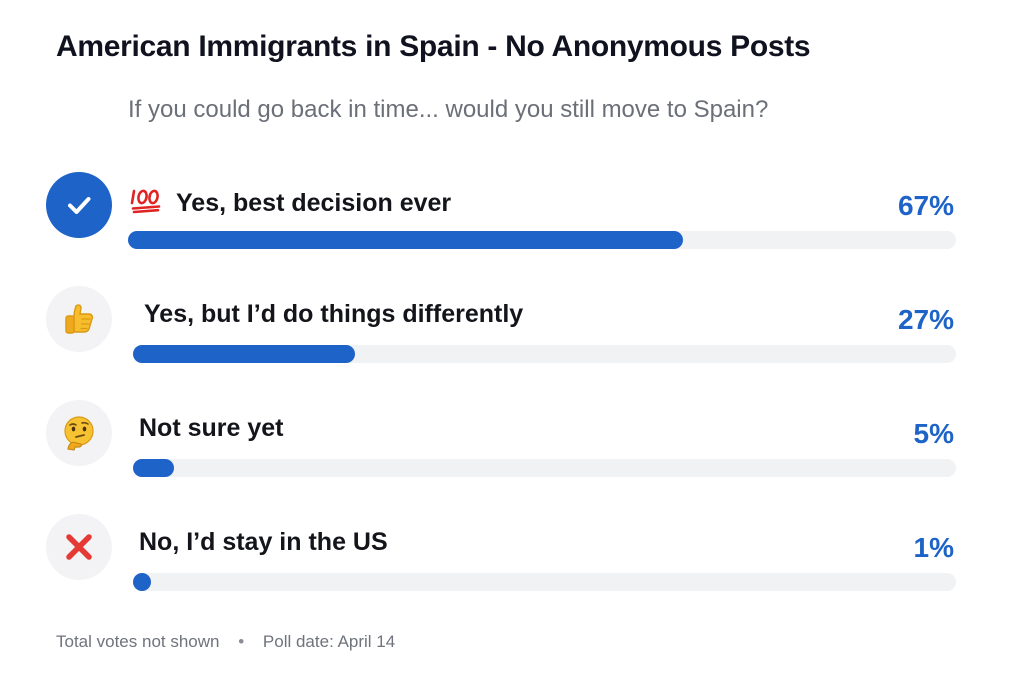  I want to click on poll-option-no-stay: No, I’d stay in the US 1%, so click(512, 560).